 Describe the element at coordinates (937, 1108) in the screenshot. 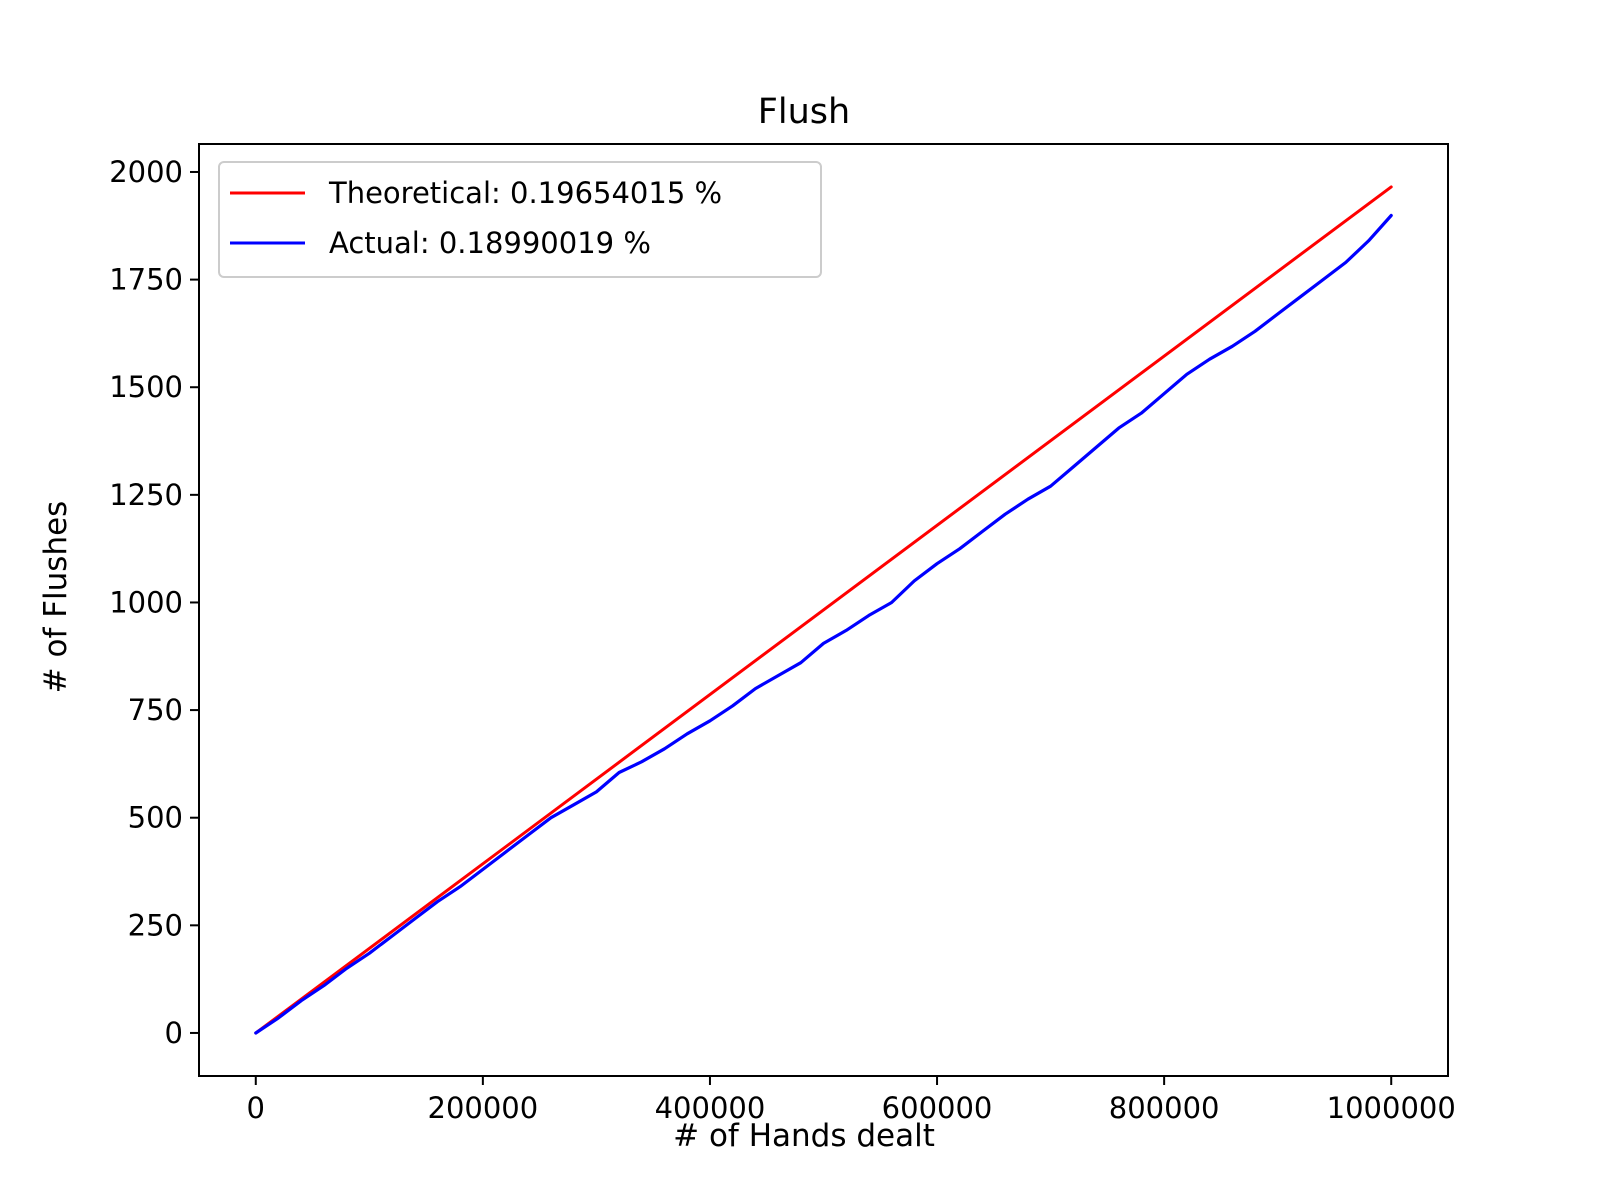

I see `x-tick-label: 600000` at that location.